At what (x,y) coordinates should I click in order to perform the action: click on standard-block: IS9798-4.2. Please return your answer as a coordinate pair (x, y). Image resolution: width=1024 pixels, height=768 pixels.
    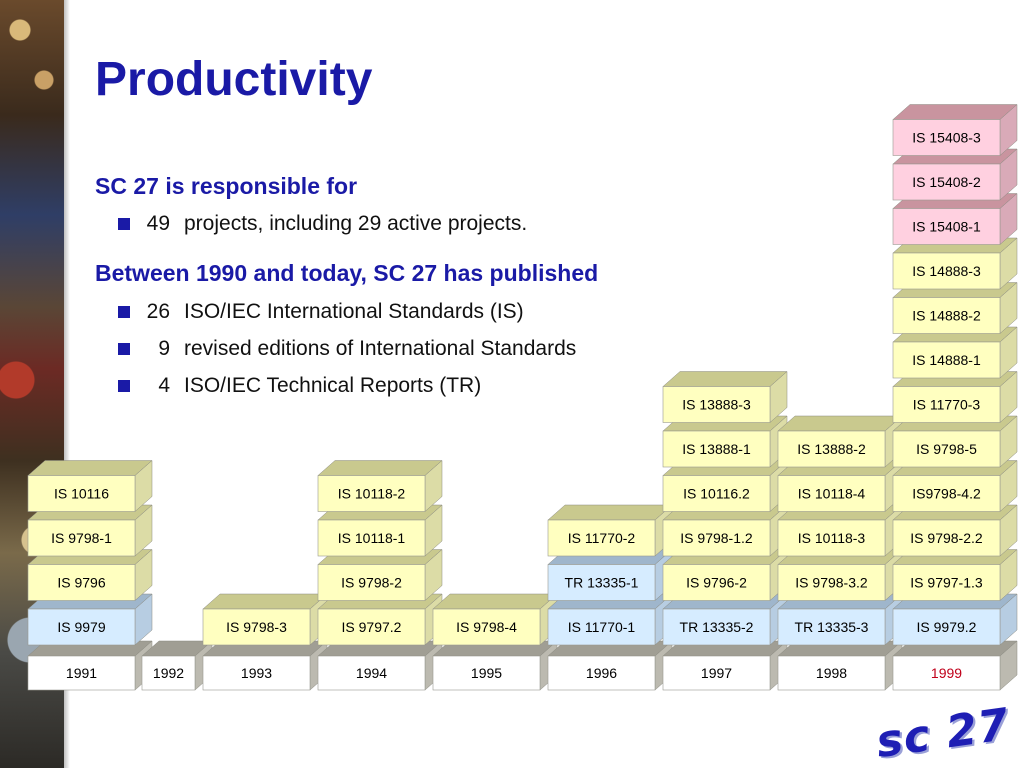
    Looking at the image, I should click on (955, 486).